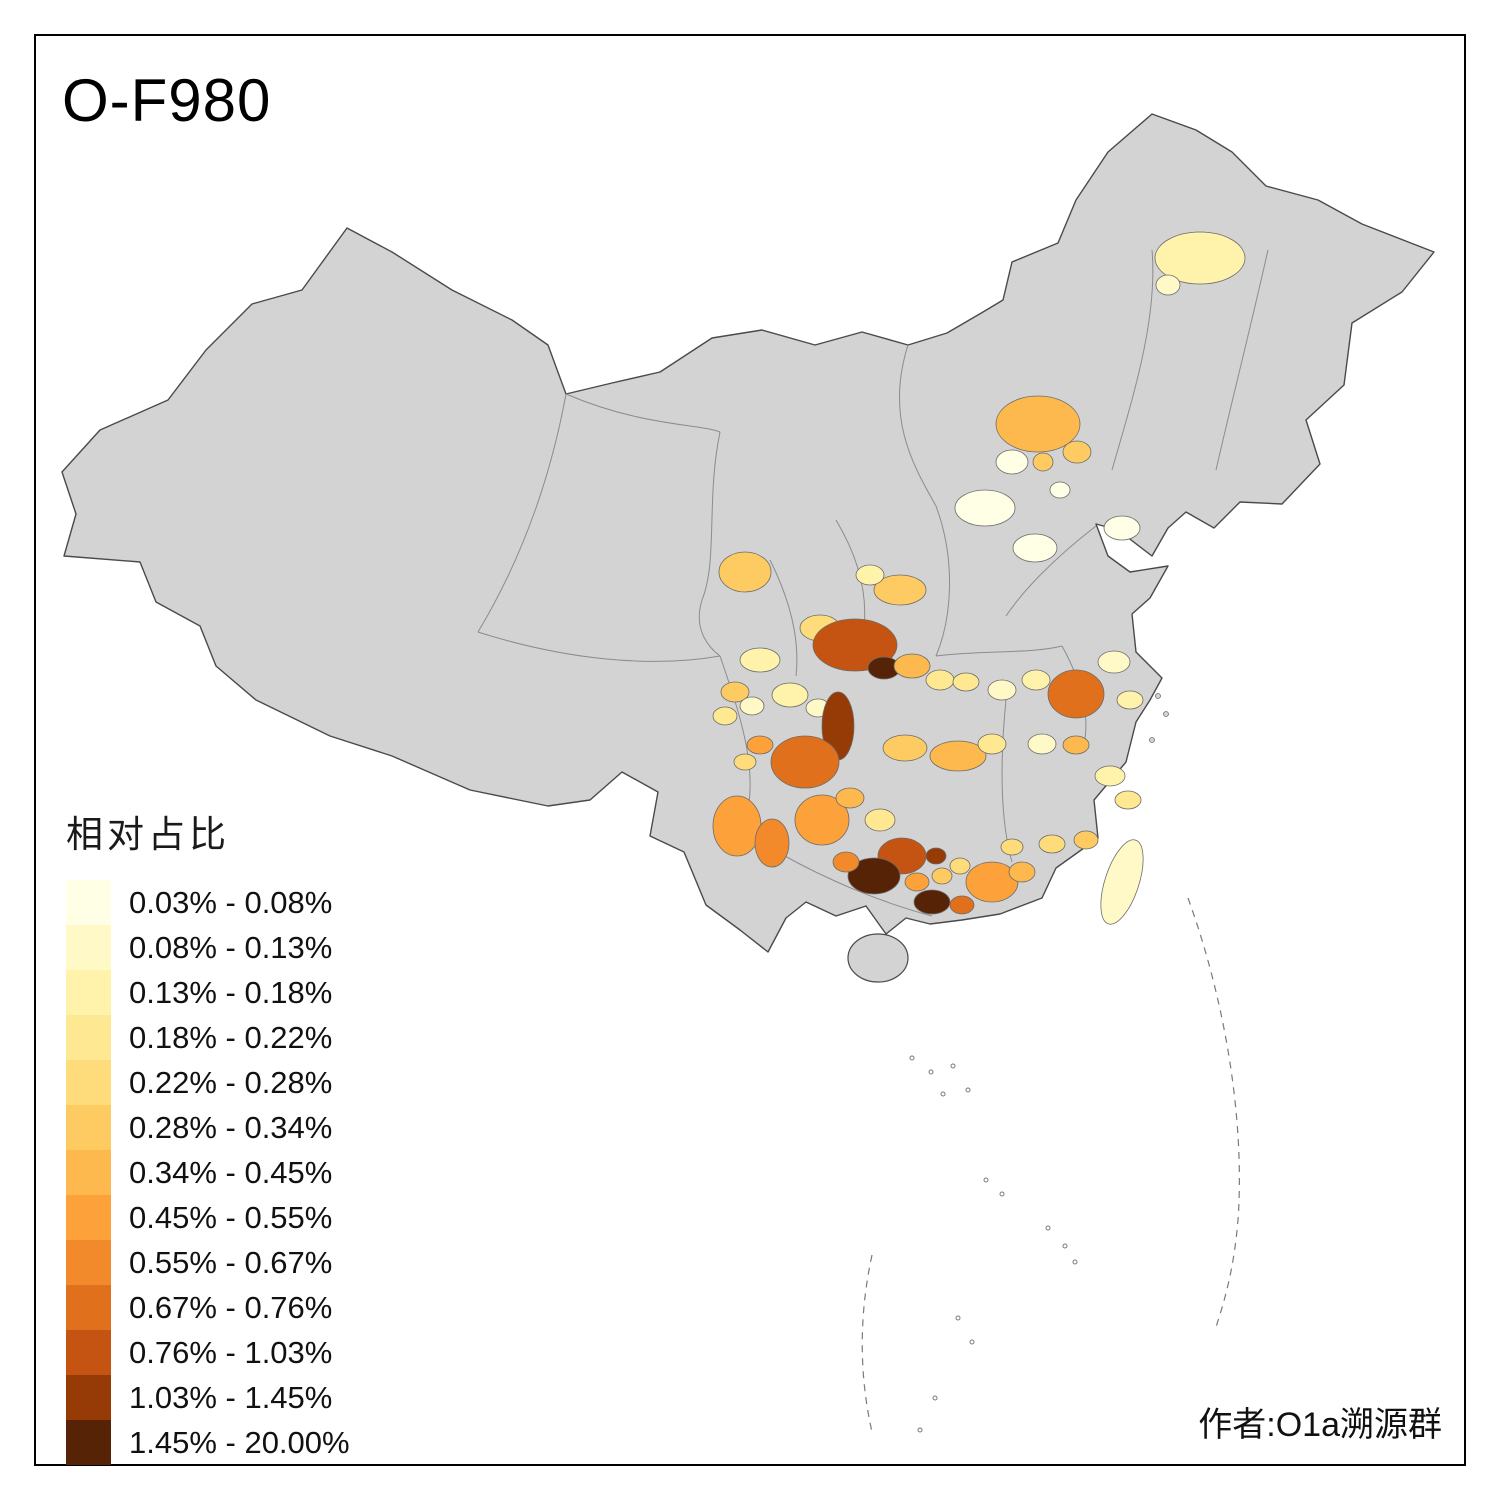  Describe the element at coordinates (231, 902) in the screenshot. I see `legend-label: 0.03% - 0.08%` at that location.